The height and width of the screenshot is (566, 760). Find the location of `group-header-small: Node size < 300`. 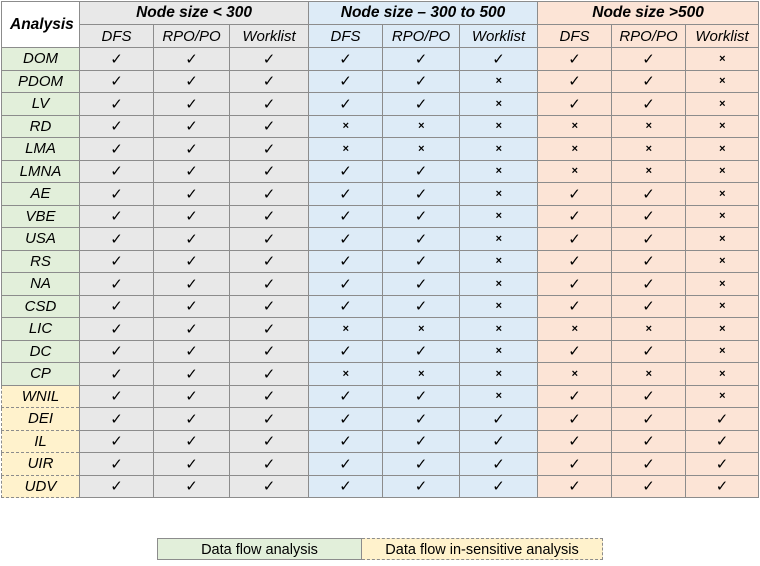

group-header-small: Node size < 300 is located at coordinates (194, 13).